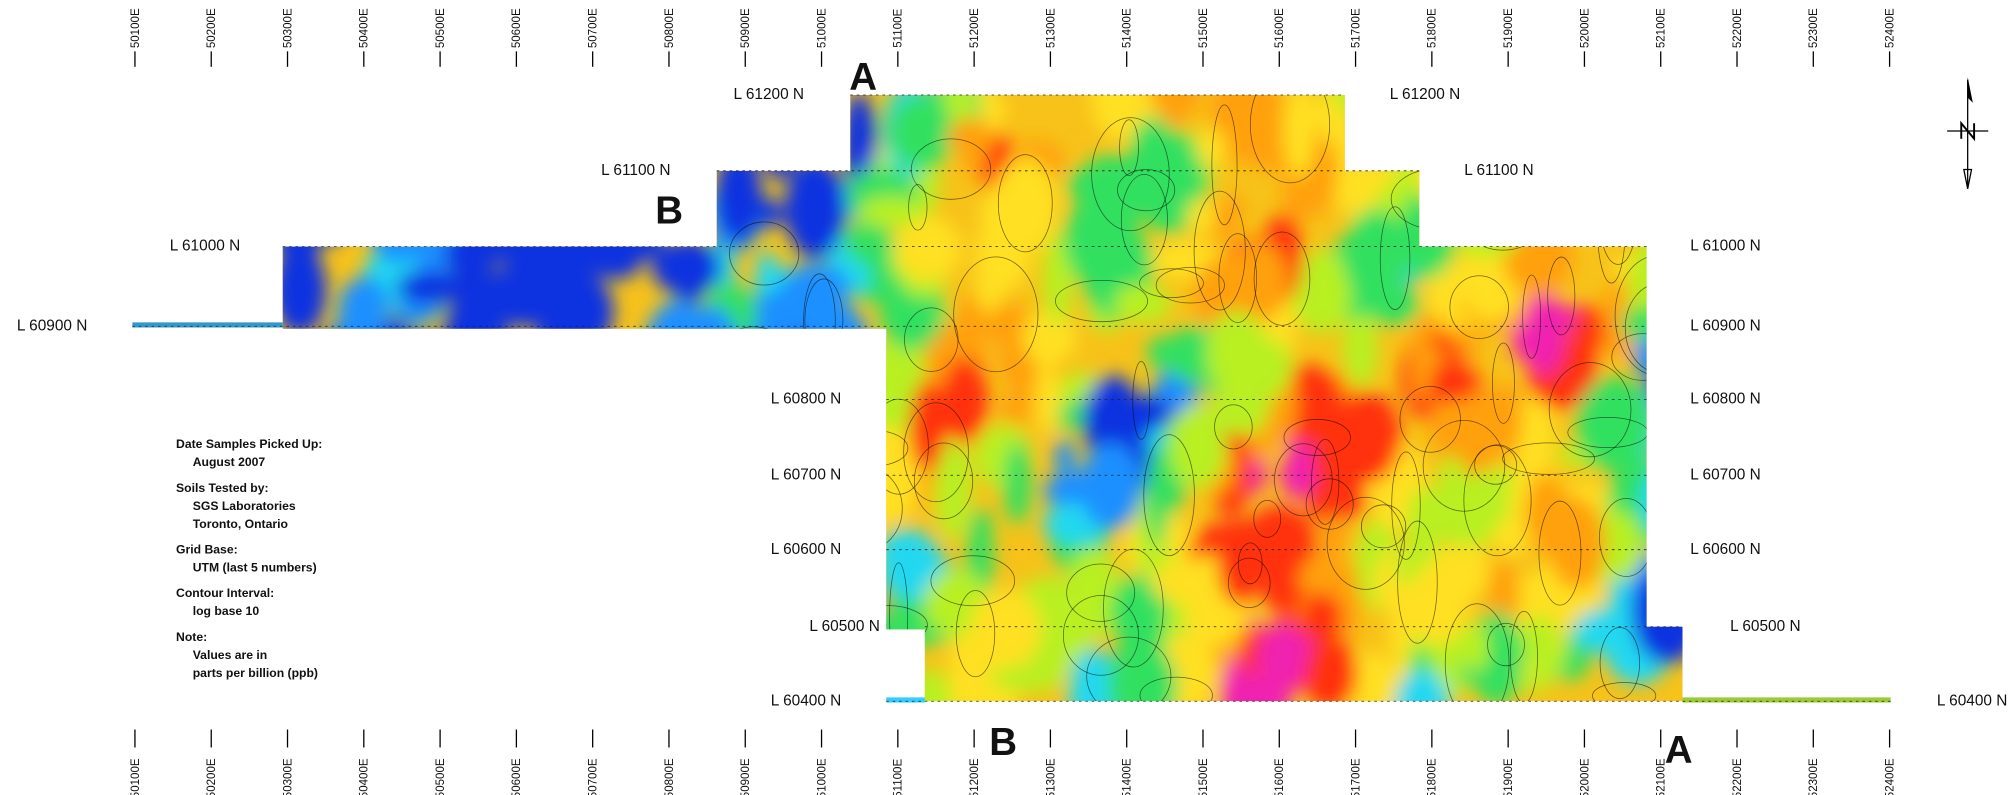 The image size is (2014, 795). What do you see at coordinates (255, 673) in the screenshot?
I see `note-text: parts per billion (ppb)` at bounding box center [255, 673].